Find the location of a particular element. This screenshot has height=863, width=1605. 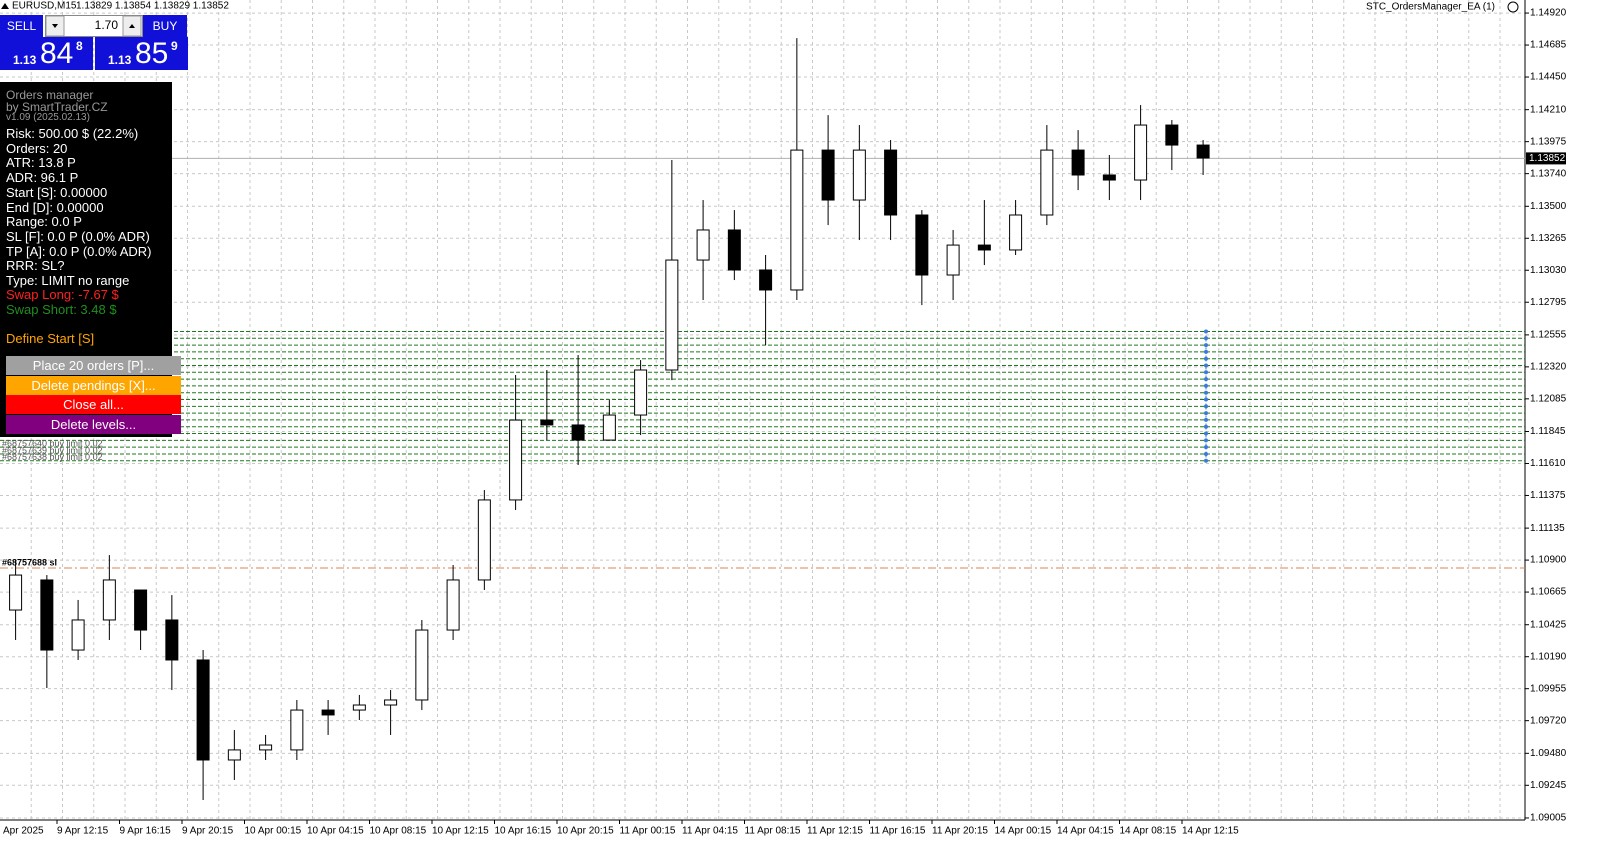

bid-main: 84 is located at coordinates (57, 53).